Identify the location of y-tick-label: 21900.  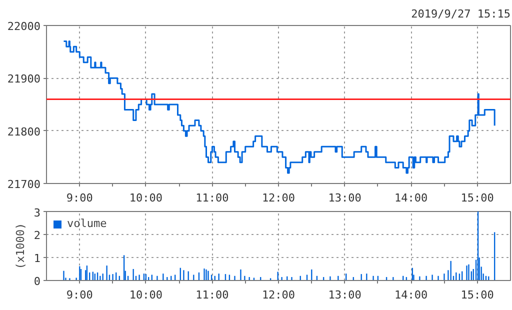
(24, 79).